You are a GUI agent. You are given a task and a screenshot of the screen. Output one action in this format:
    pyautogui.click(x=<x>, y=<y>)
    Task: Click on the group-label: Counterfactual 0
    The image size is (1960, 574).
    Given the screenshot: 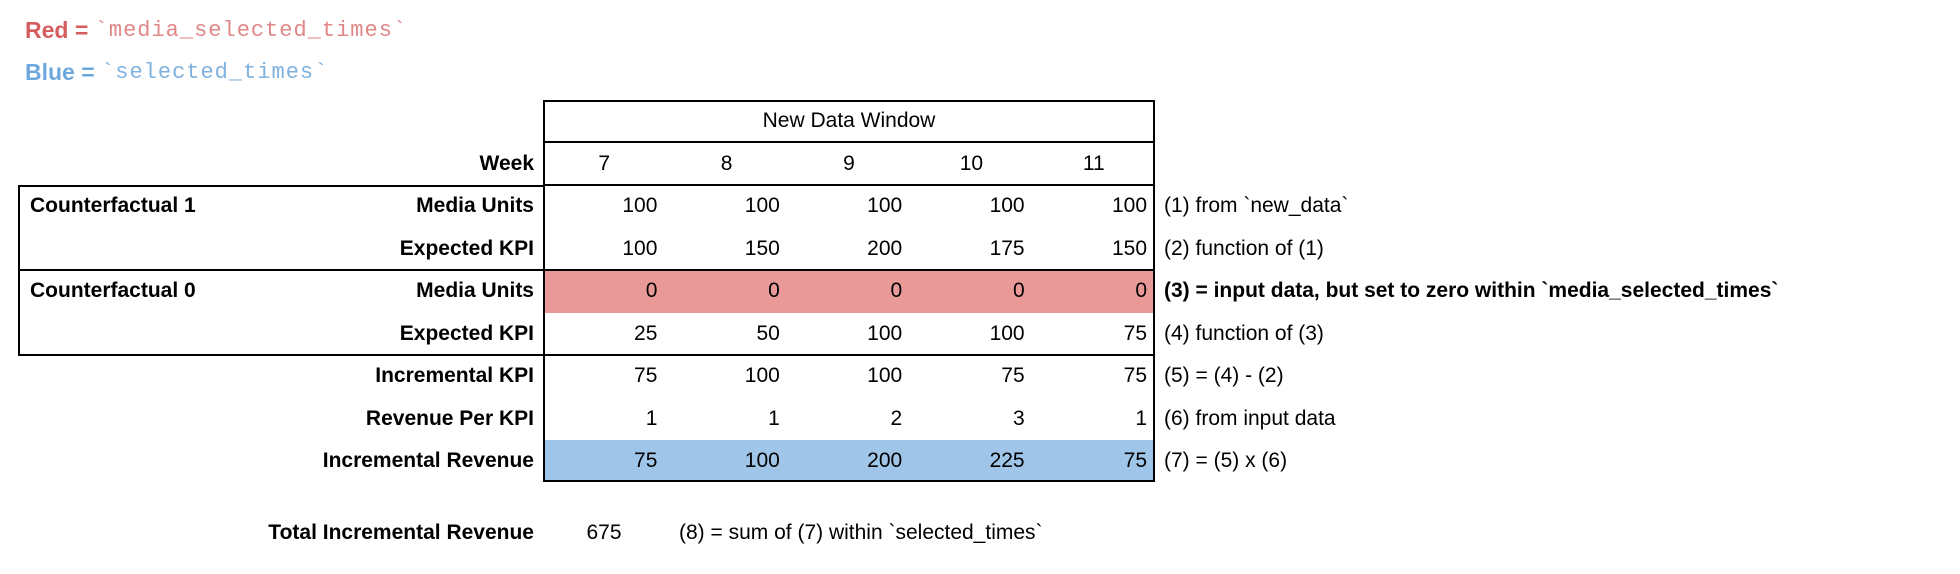 What is the action you would take?
    pyautogui.click(x=113, y=291)
    